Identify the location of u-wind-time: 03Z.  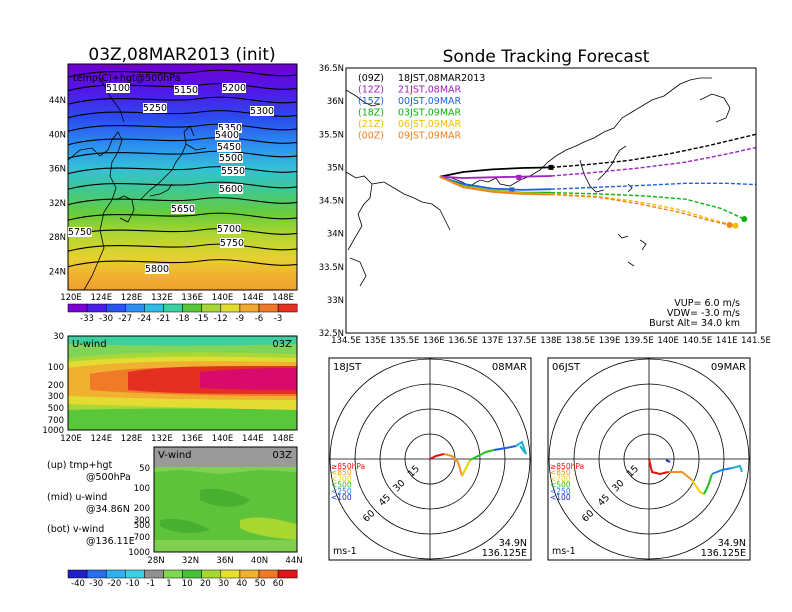
(282, 344).